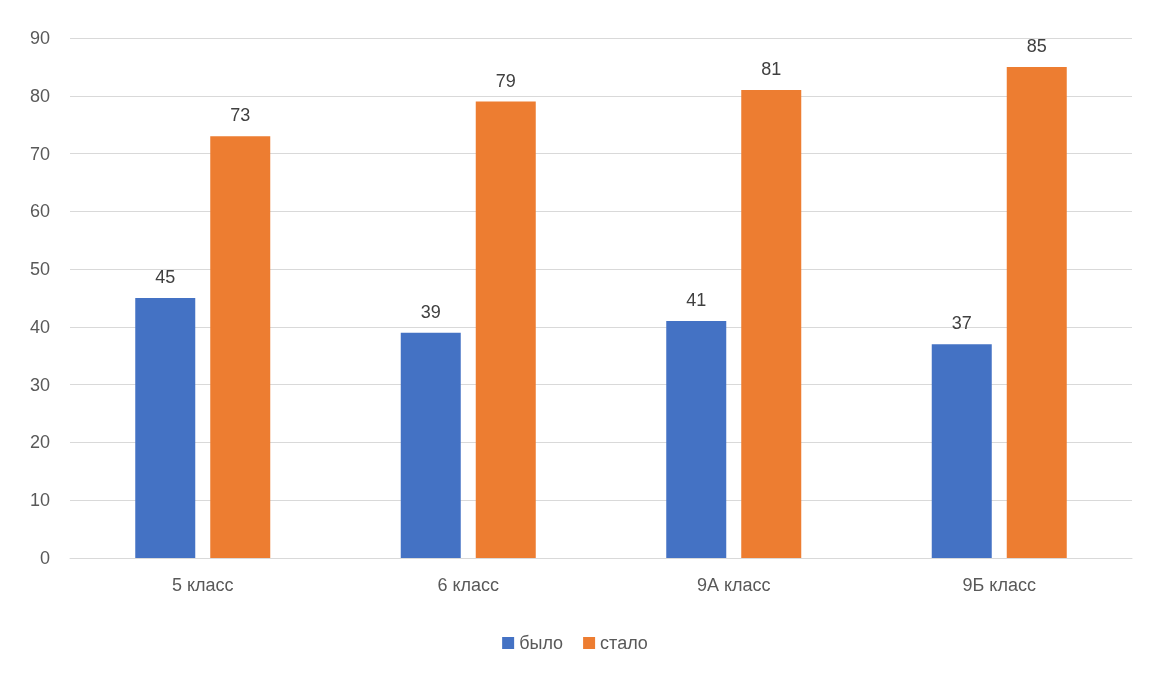  Describe the element at coordinates (961, 323) in the screenshot. I see `data-label: 37` at that location.